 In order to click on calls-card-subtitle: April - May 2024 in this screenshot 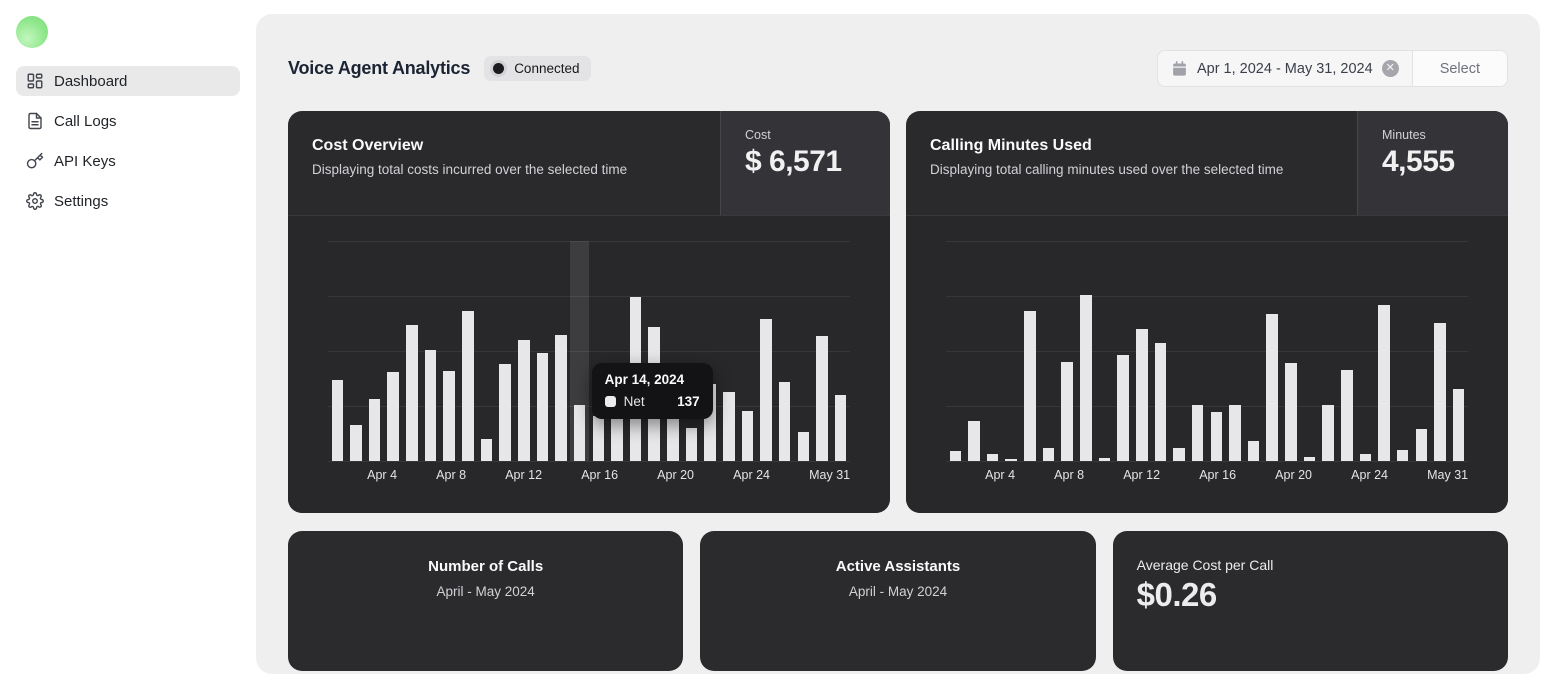, I will do `click(485, 591)`.